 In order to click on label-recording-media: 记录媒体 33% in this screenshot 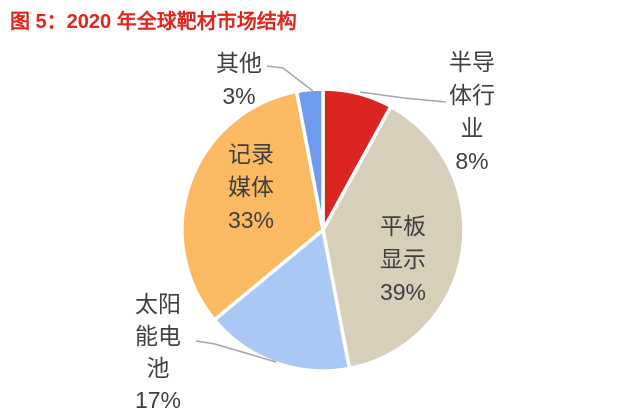, I will do `click(251, 187)`.